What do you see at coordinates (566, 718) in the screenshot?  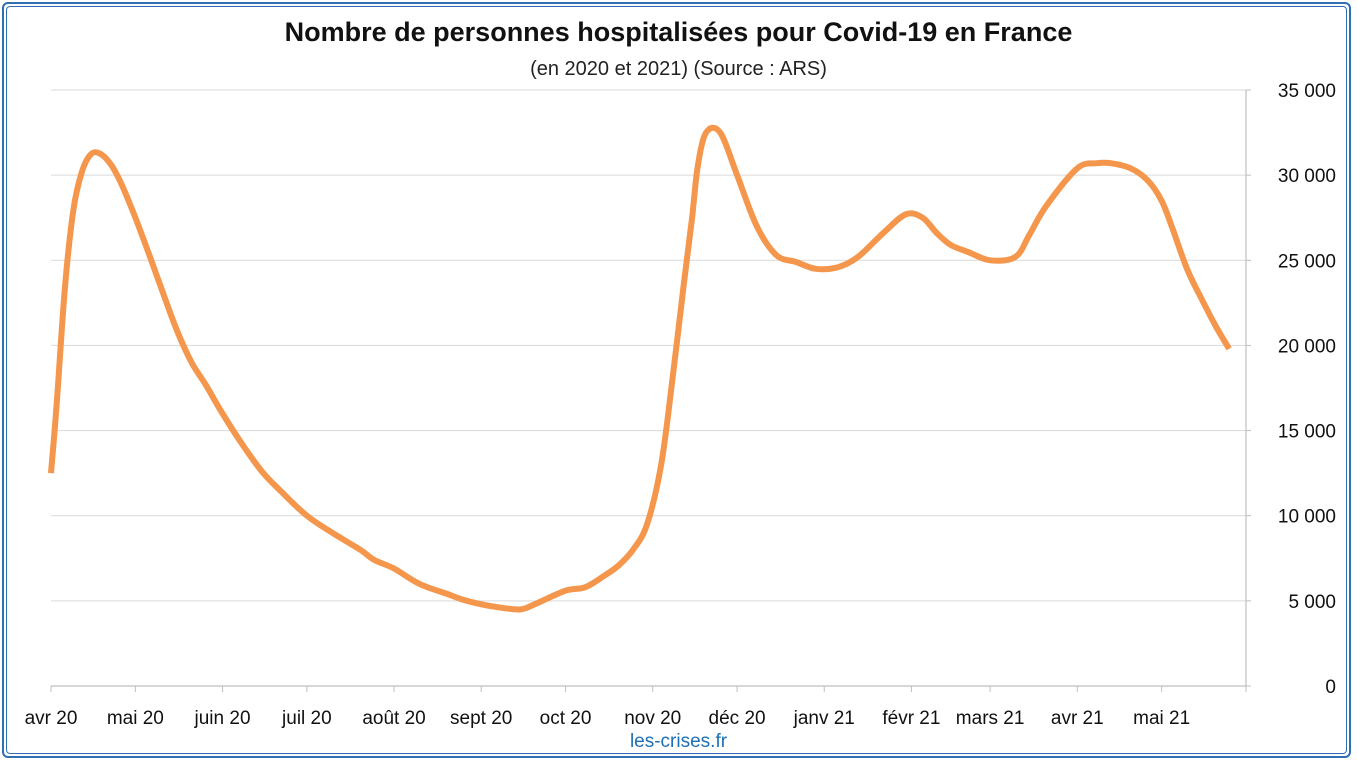 I see `x-tick-label: oct 20` at bounding box center [566, 718].